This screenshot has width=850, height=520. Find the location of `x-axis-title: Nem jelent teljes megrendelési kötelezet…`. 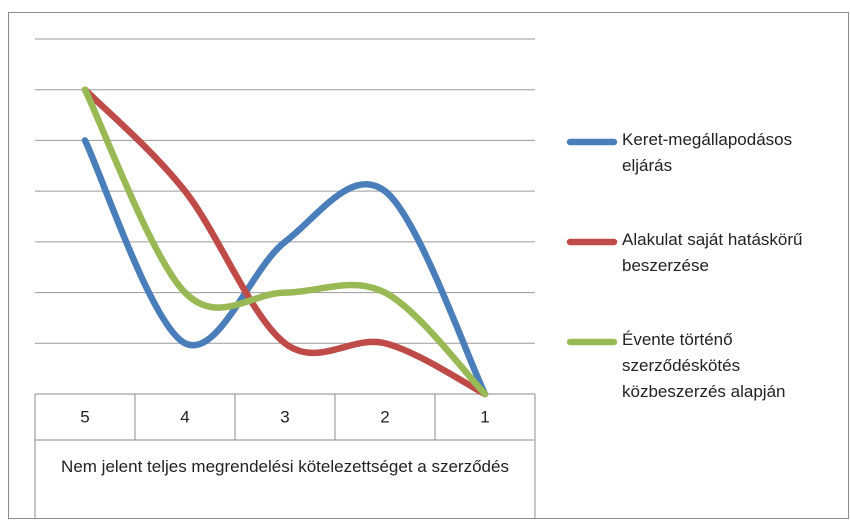

x-axis-title: Nem jelent teljes megrendelési kötelezet… is located at coordinates (285, 466).